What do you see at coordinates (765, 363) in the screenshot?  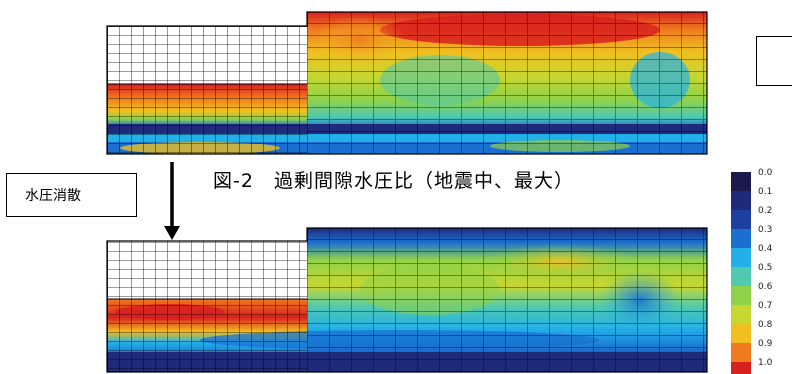 I see `colorbar-tick-label: 1.0` at bounding box center [765, 363].